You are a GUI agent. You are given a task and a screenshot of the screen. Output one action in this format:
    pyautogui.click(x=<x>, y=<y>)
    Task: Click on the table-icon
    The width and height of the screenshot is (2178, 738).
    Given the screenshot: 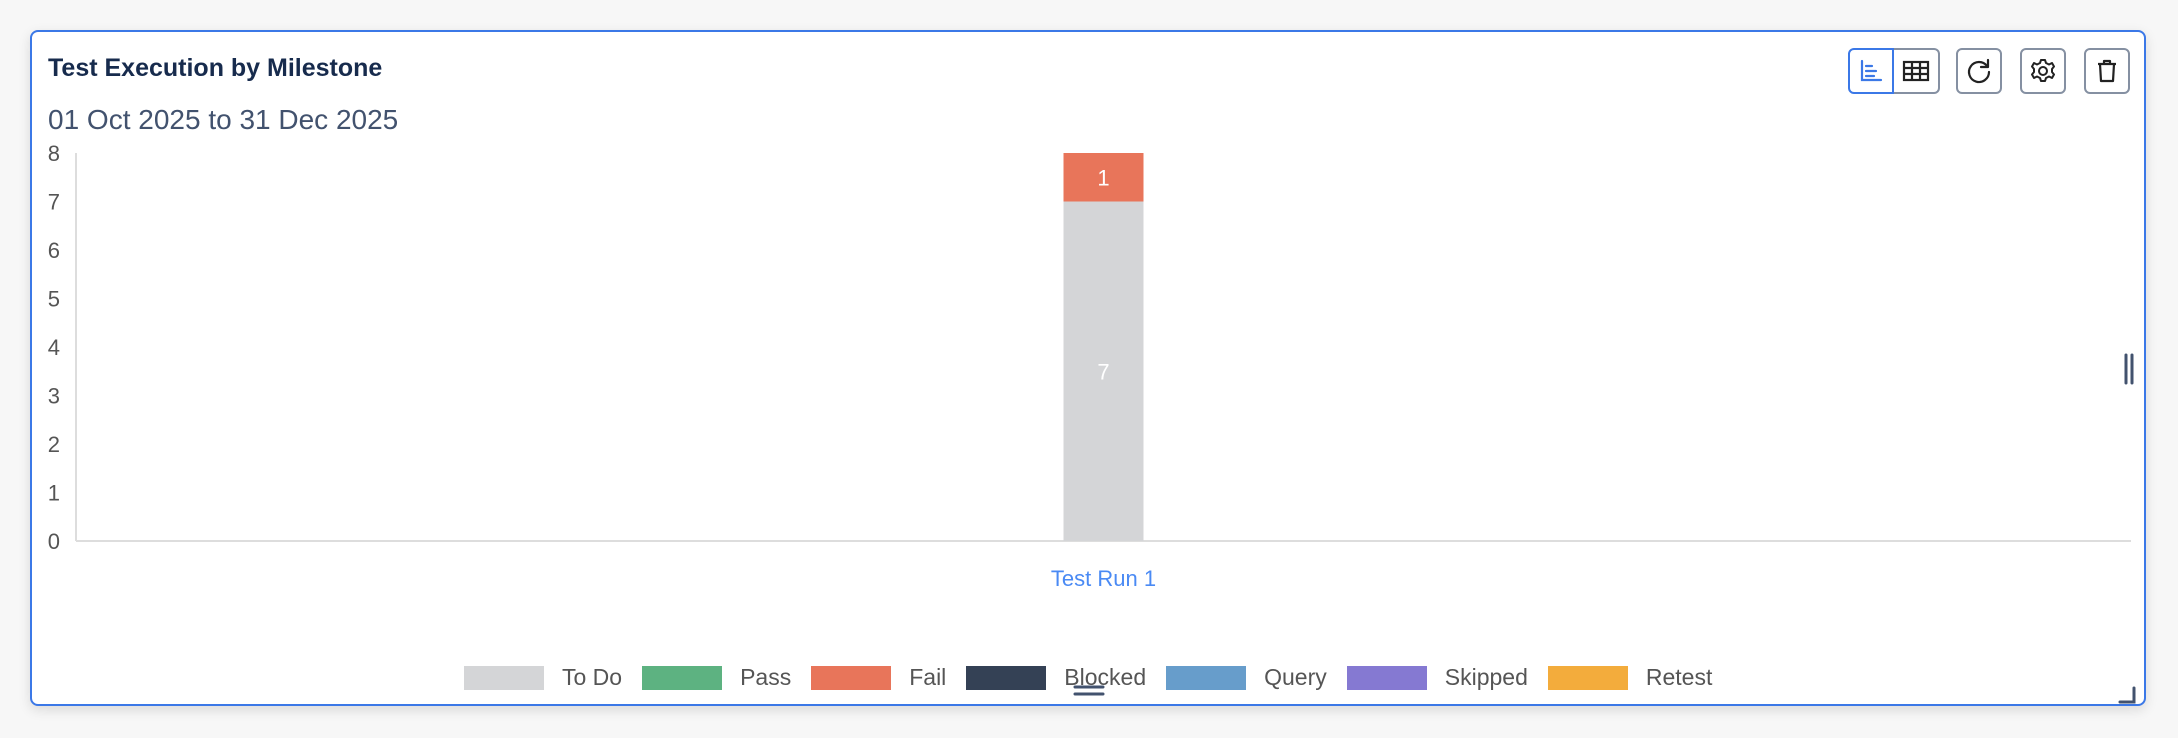 What is the action you would take?
    pyautogui.click(x=1916, y=71)
    